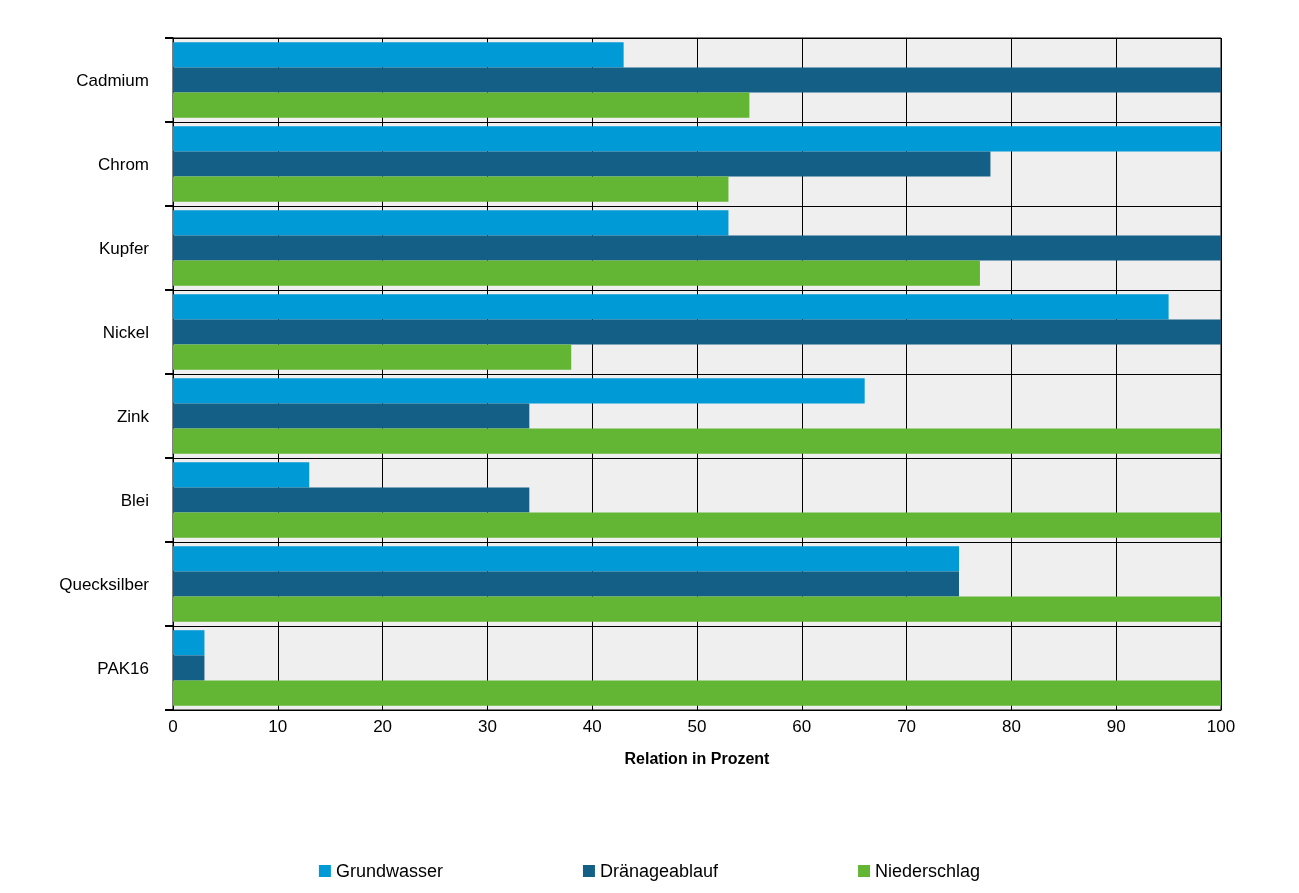 This screenshot has height=893, width=1299. What do you see at coordinates (133, 416) in the screenshot?
I see `y-tick-label: Zink` at bounding box center [133, 416].